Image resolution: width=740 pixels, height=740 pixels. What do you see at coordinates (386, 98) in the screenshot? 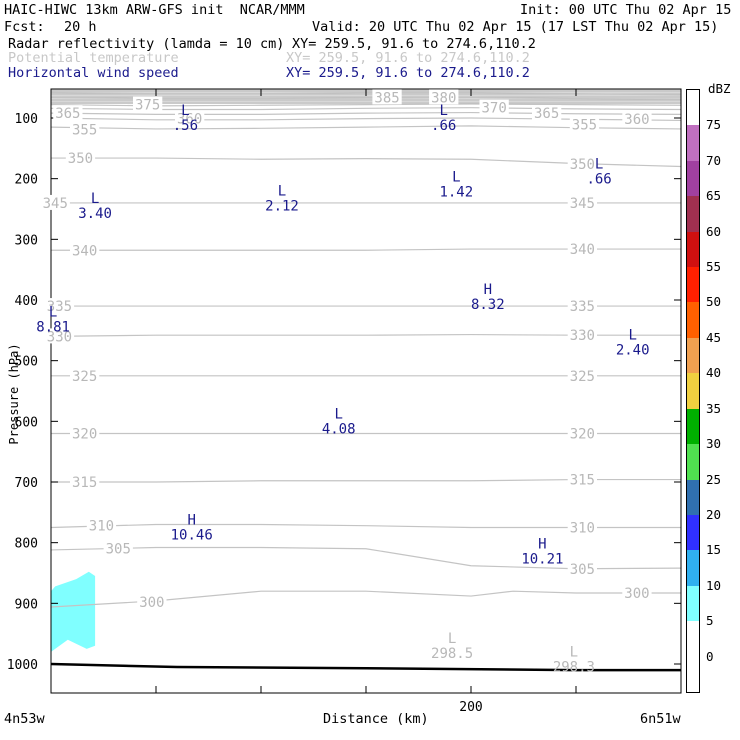
I see `theta-label-385: 385` at bounding box center [386, 98].